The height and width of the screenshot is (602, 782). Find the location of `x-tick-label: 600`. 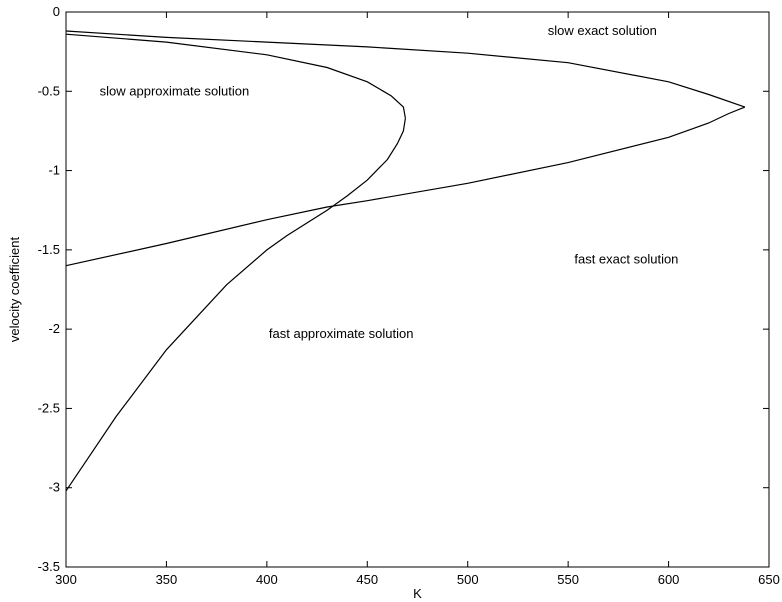

x-tick-label: 600 is located at coordinates (669, 579).